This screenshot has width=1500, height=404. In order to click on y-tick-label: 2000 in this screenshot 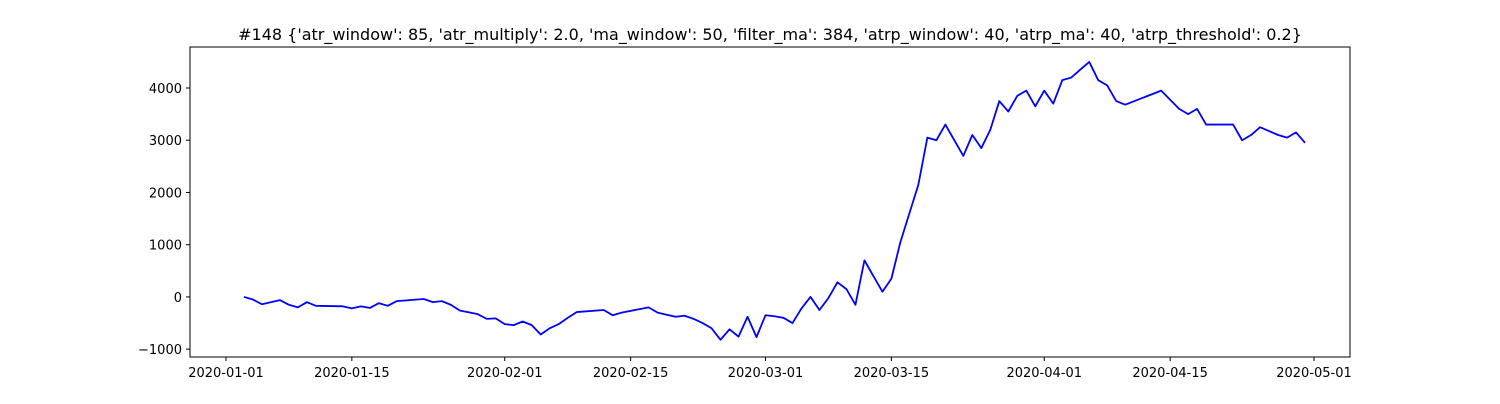, I will do `click(165, 193)`.